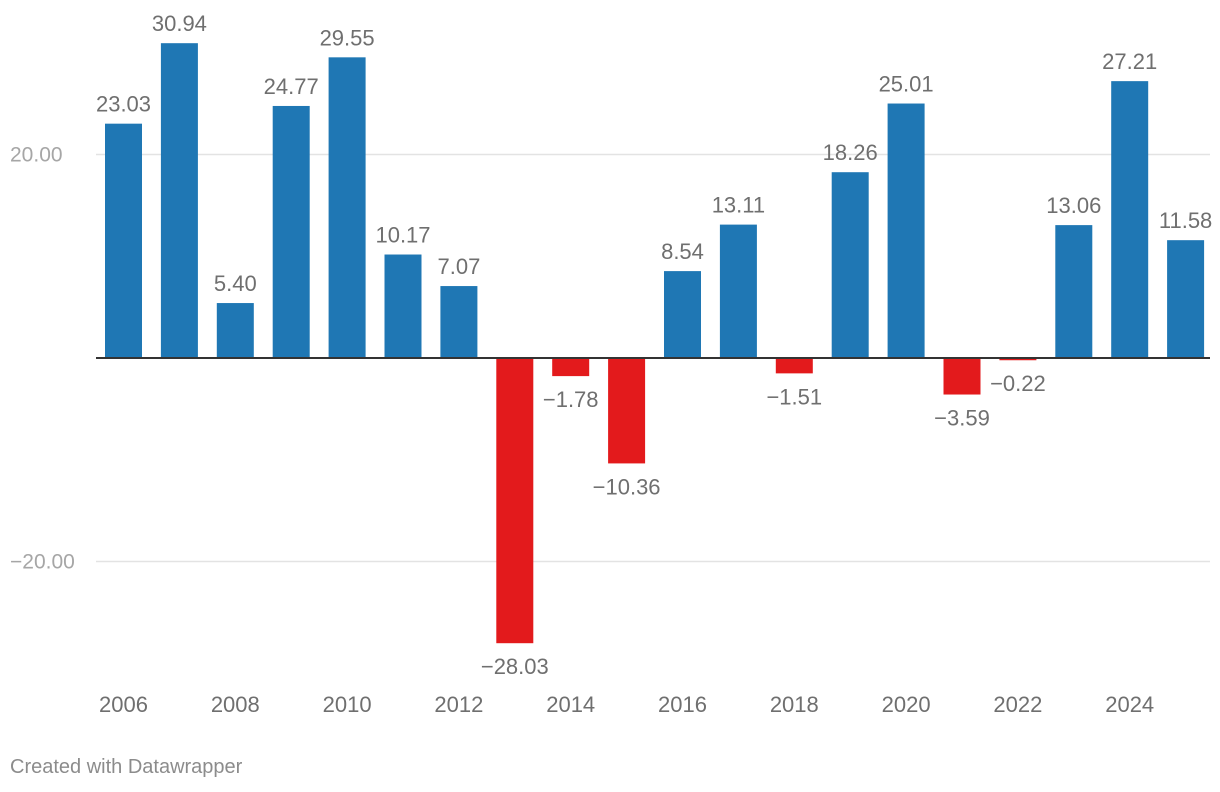  Describe the element at coordinates (126, 767) in the screenshot. I see `footer-credit: Created with Datawrapper` at that location.